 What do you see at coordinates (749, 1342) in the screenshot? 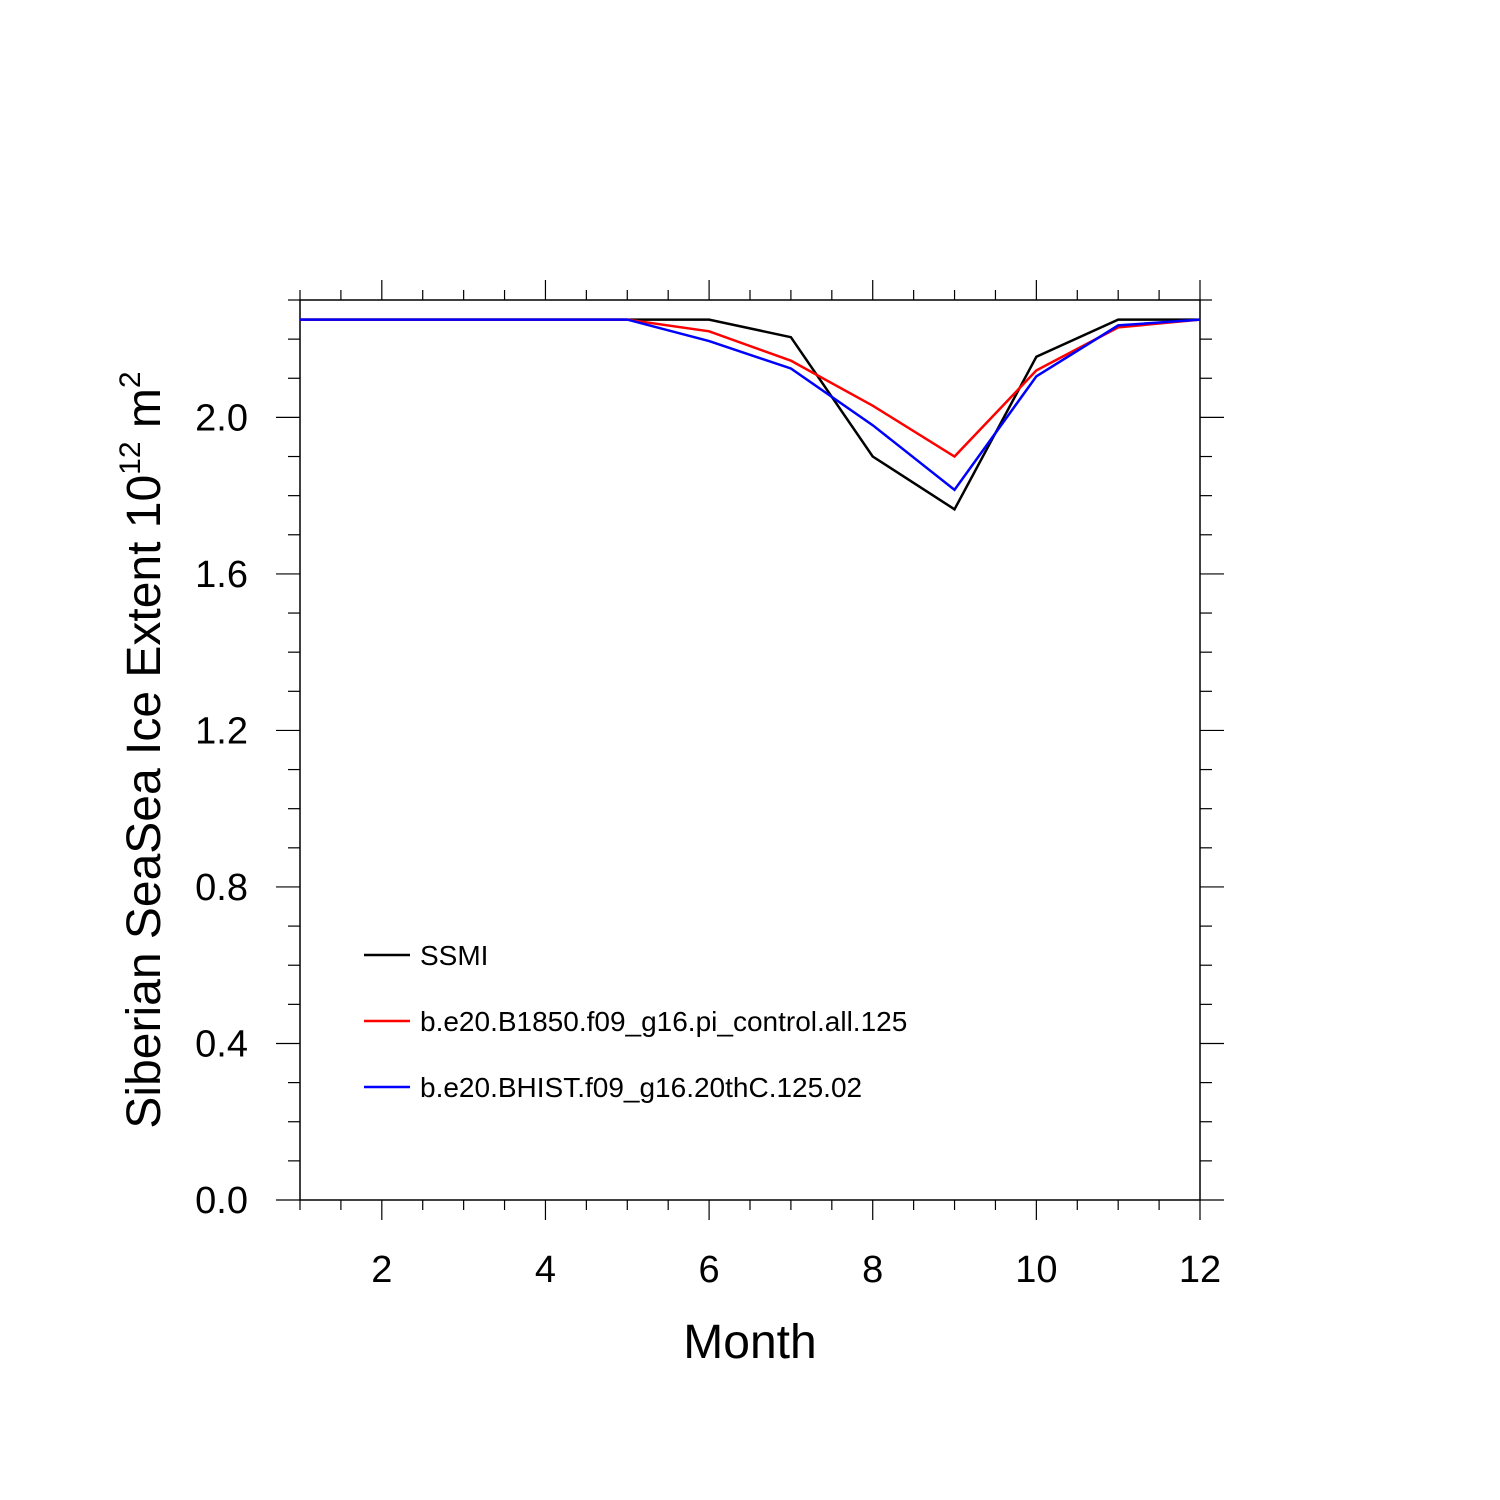
I see `x-axis-title: Month` at bounding box center [749, 1342].